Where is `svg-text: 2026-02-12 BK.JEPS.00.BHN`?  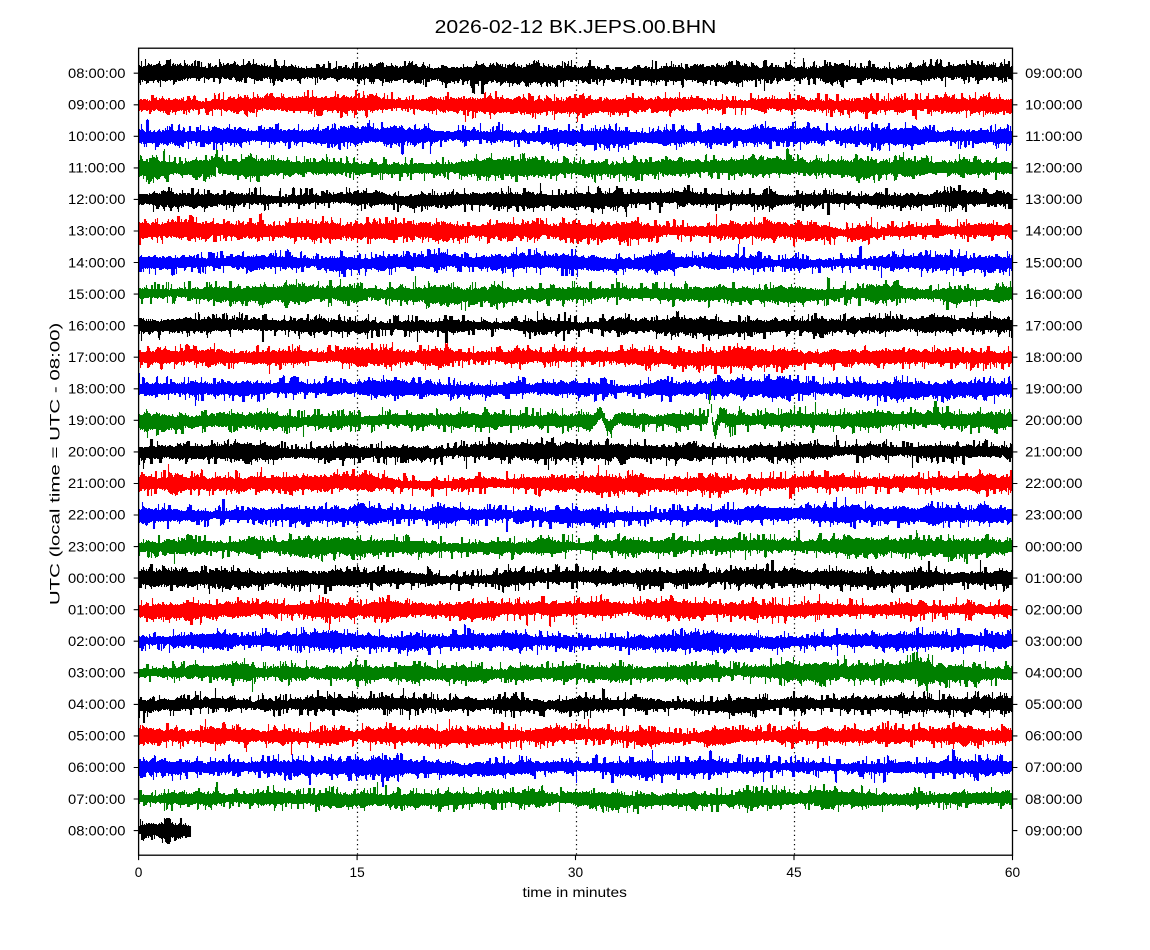 svg-text: 2026-02-12 BK.JEPS.00.BHN is located at coordinates (576, 26).